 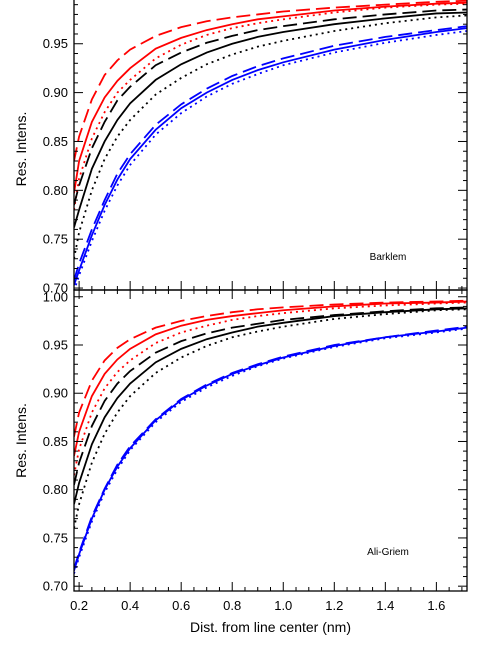 I want to click on top-panel-annotation: Barklem, so click(x=388, y=257).